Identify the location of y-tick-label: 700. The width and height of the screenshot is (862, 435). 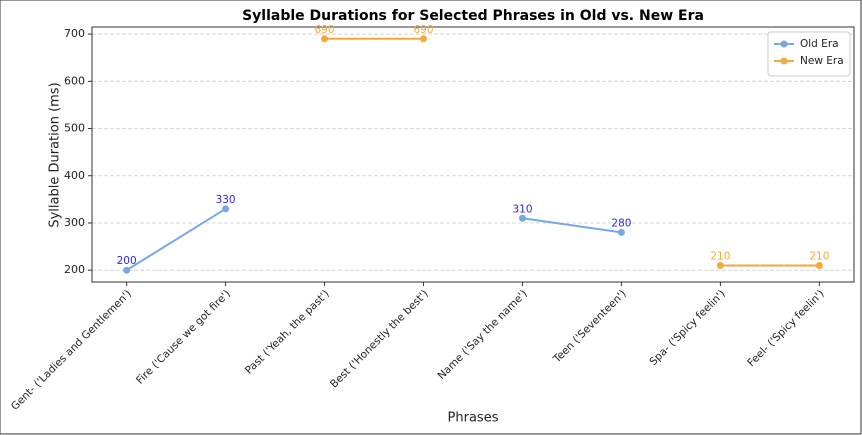
(74, 33).